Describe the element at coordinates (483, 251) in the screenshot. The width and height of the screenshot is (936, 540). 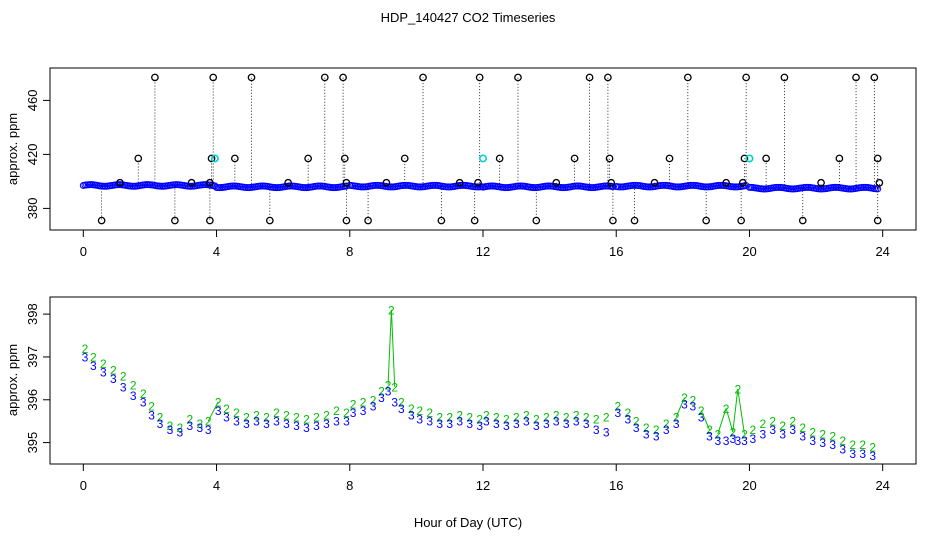
I see `top-x-tick-label: 12` at that location.